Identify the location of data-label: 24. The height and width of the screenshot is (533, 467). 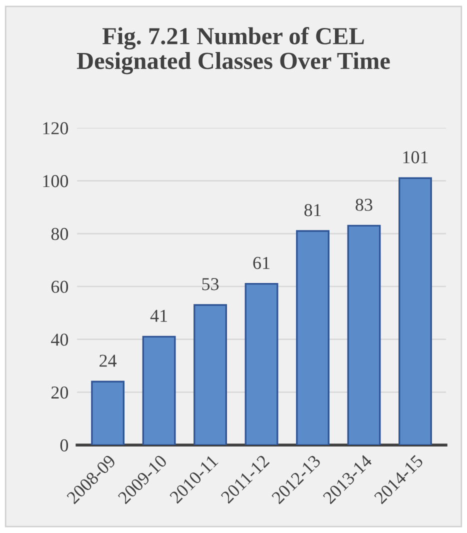
(108, 360).